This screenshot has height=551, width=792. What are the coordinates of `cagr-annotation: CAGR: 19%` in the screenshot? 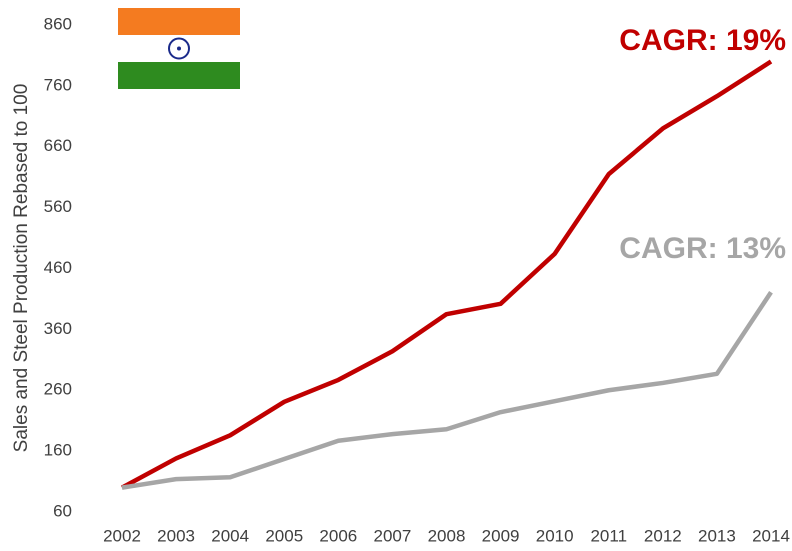 It's located at (702, 40).